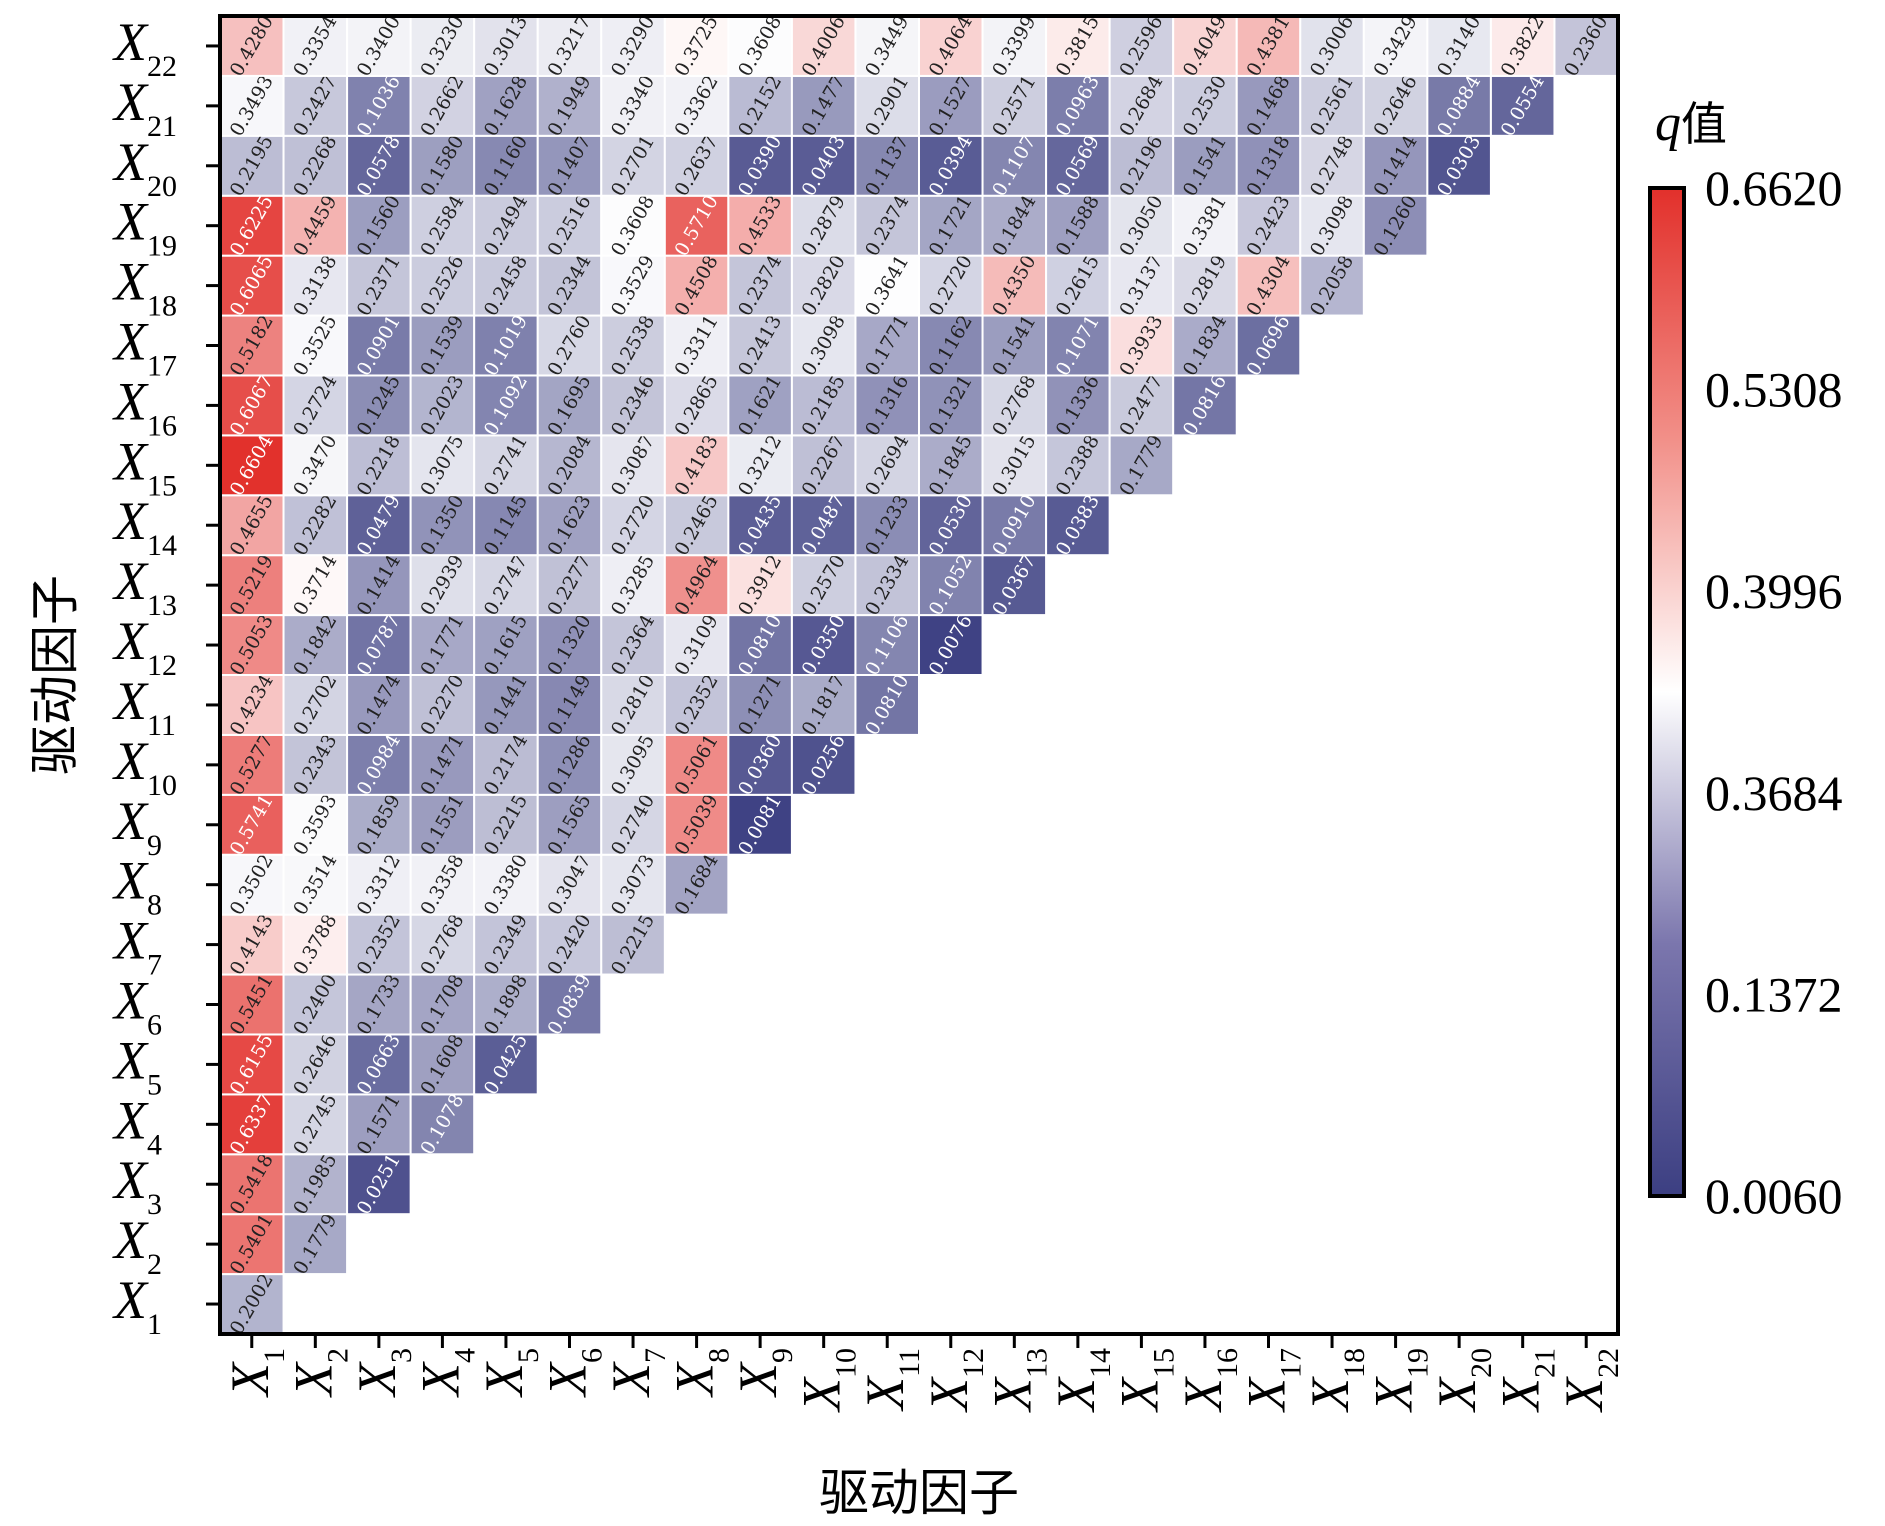  What do you see at coordinates (137, 826) in the screenshot?
I see `y-tick-label: X9` at bounding box center [137, 826].